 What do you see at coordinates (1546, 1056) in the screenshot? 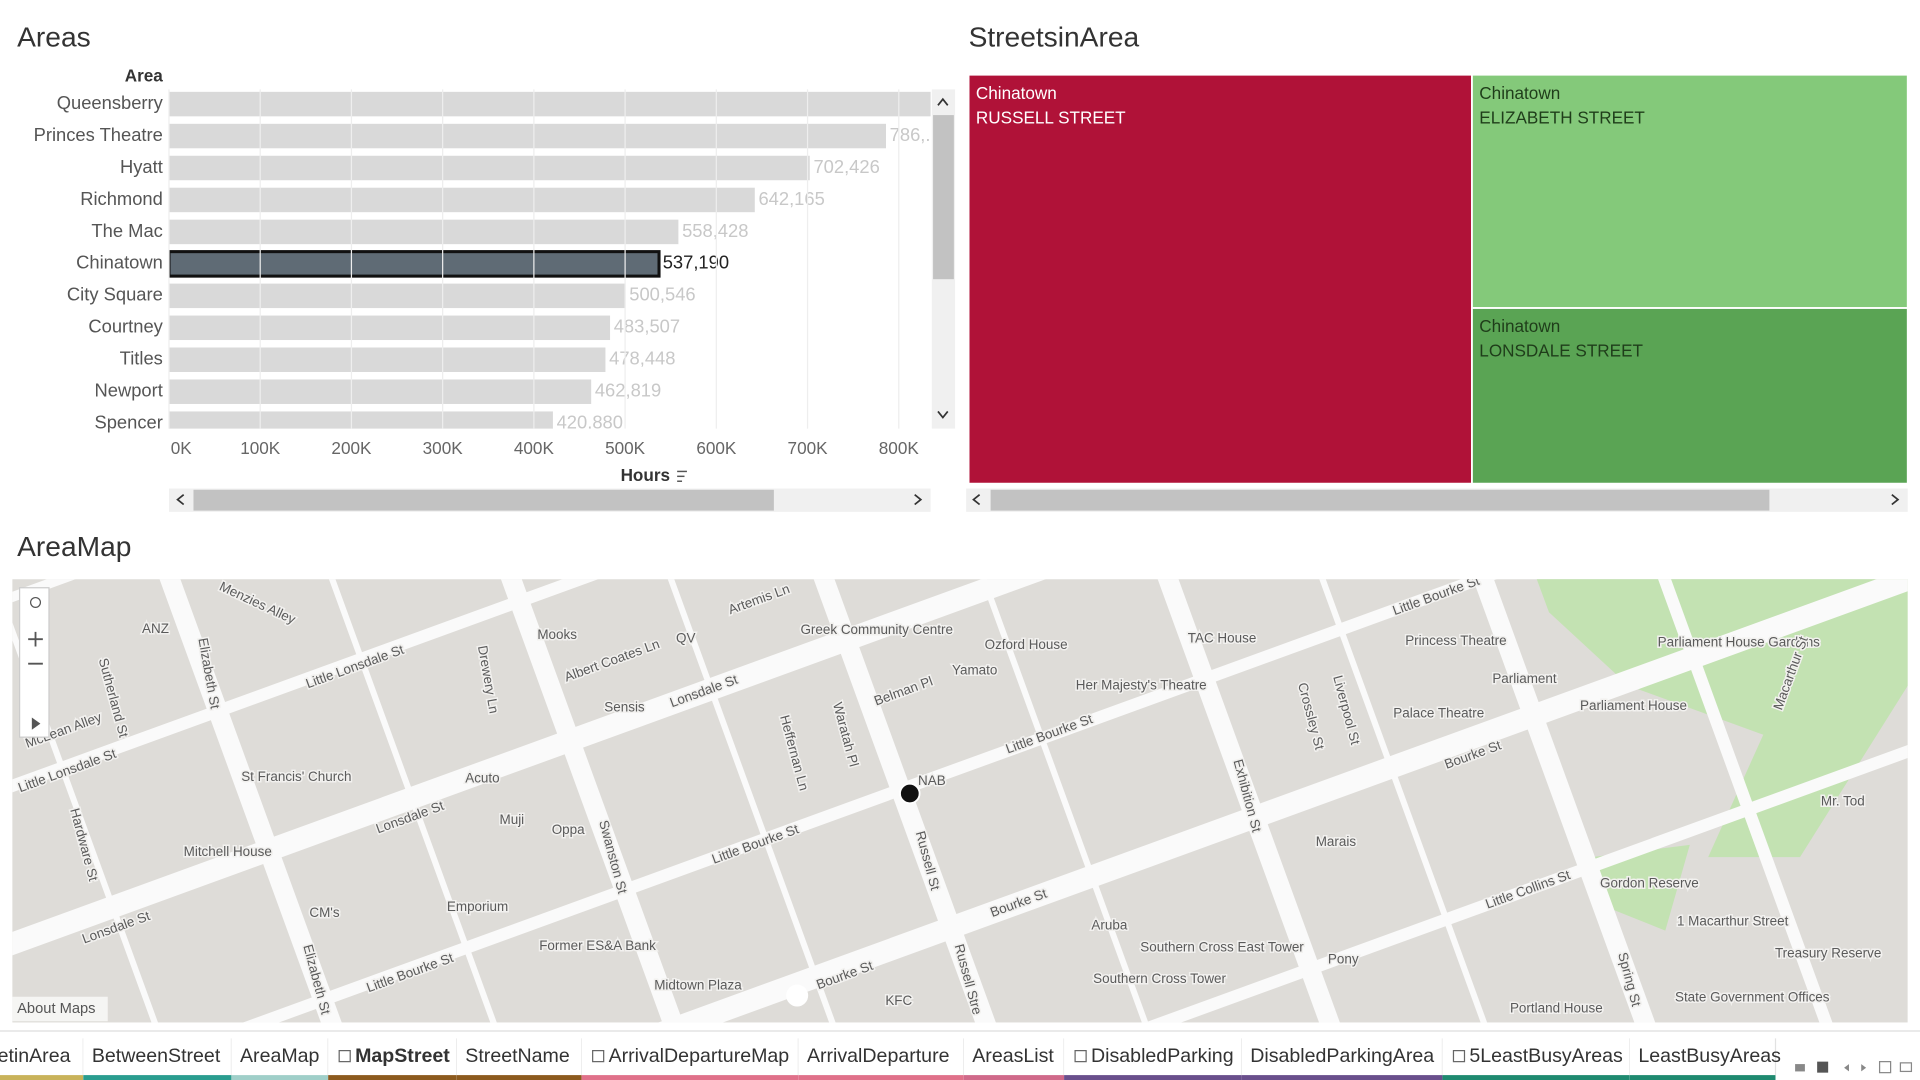
I see `tab-label: 5LeastBusyAreas` at bounding box center [1546, 1056].